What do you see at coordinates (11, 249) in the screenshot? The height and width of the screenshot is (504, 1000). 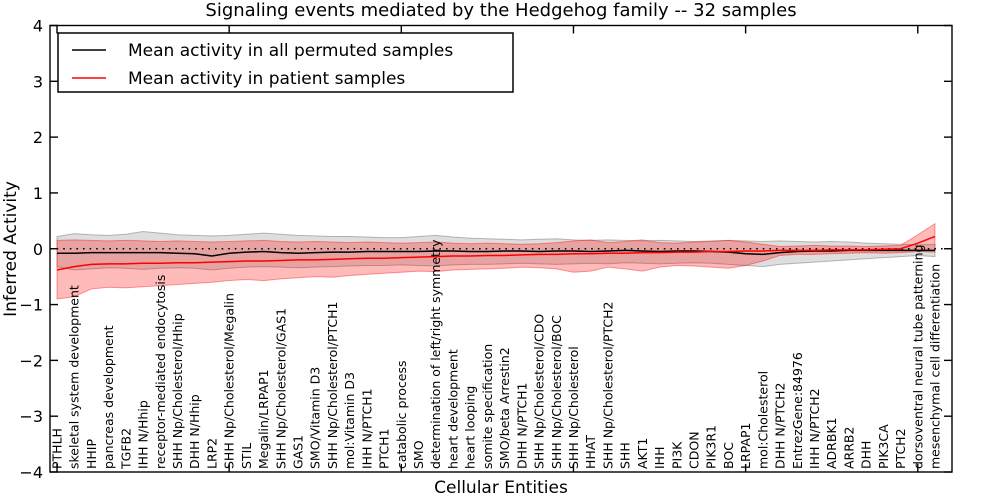 I see `y-axis-label: Inferred Activity` at bounding box center [11, 249].